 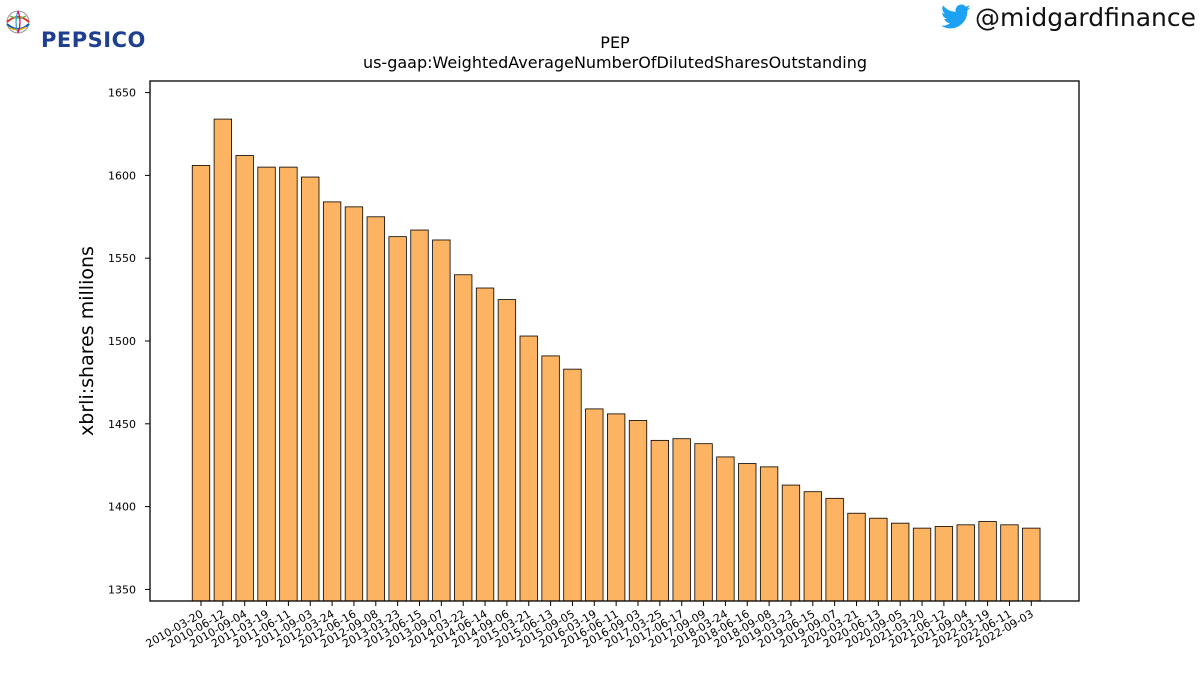 What do you see at coordinates (18, 22) in the screenshot?
I see `pepsico-globe-icon` at bounding box center [18, 22].